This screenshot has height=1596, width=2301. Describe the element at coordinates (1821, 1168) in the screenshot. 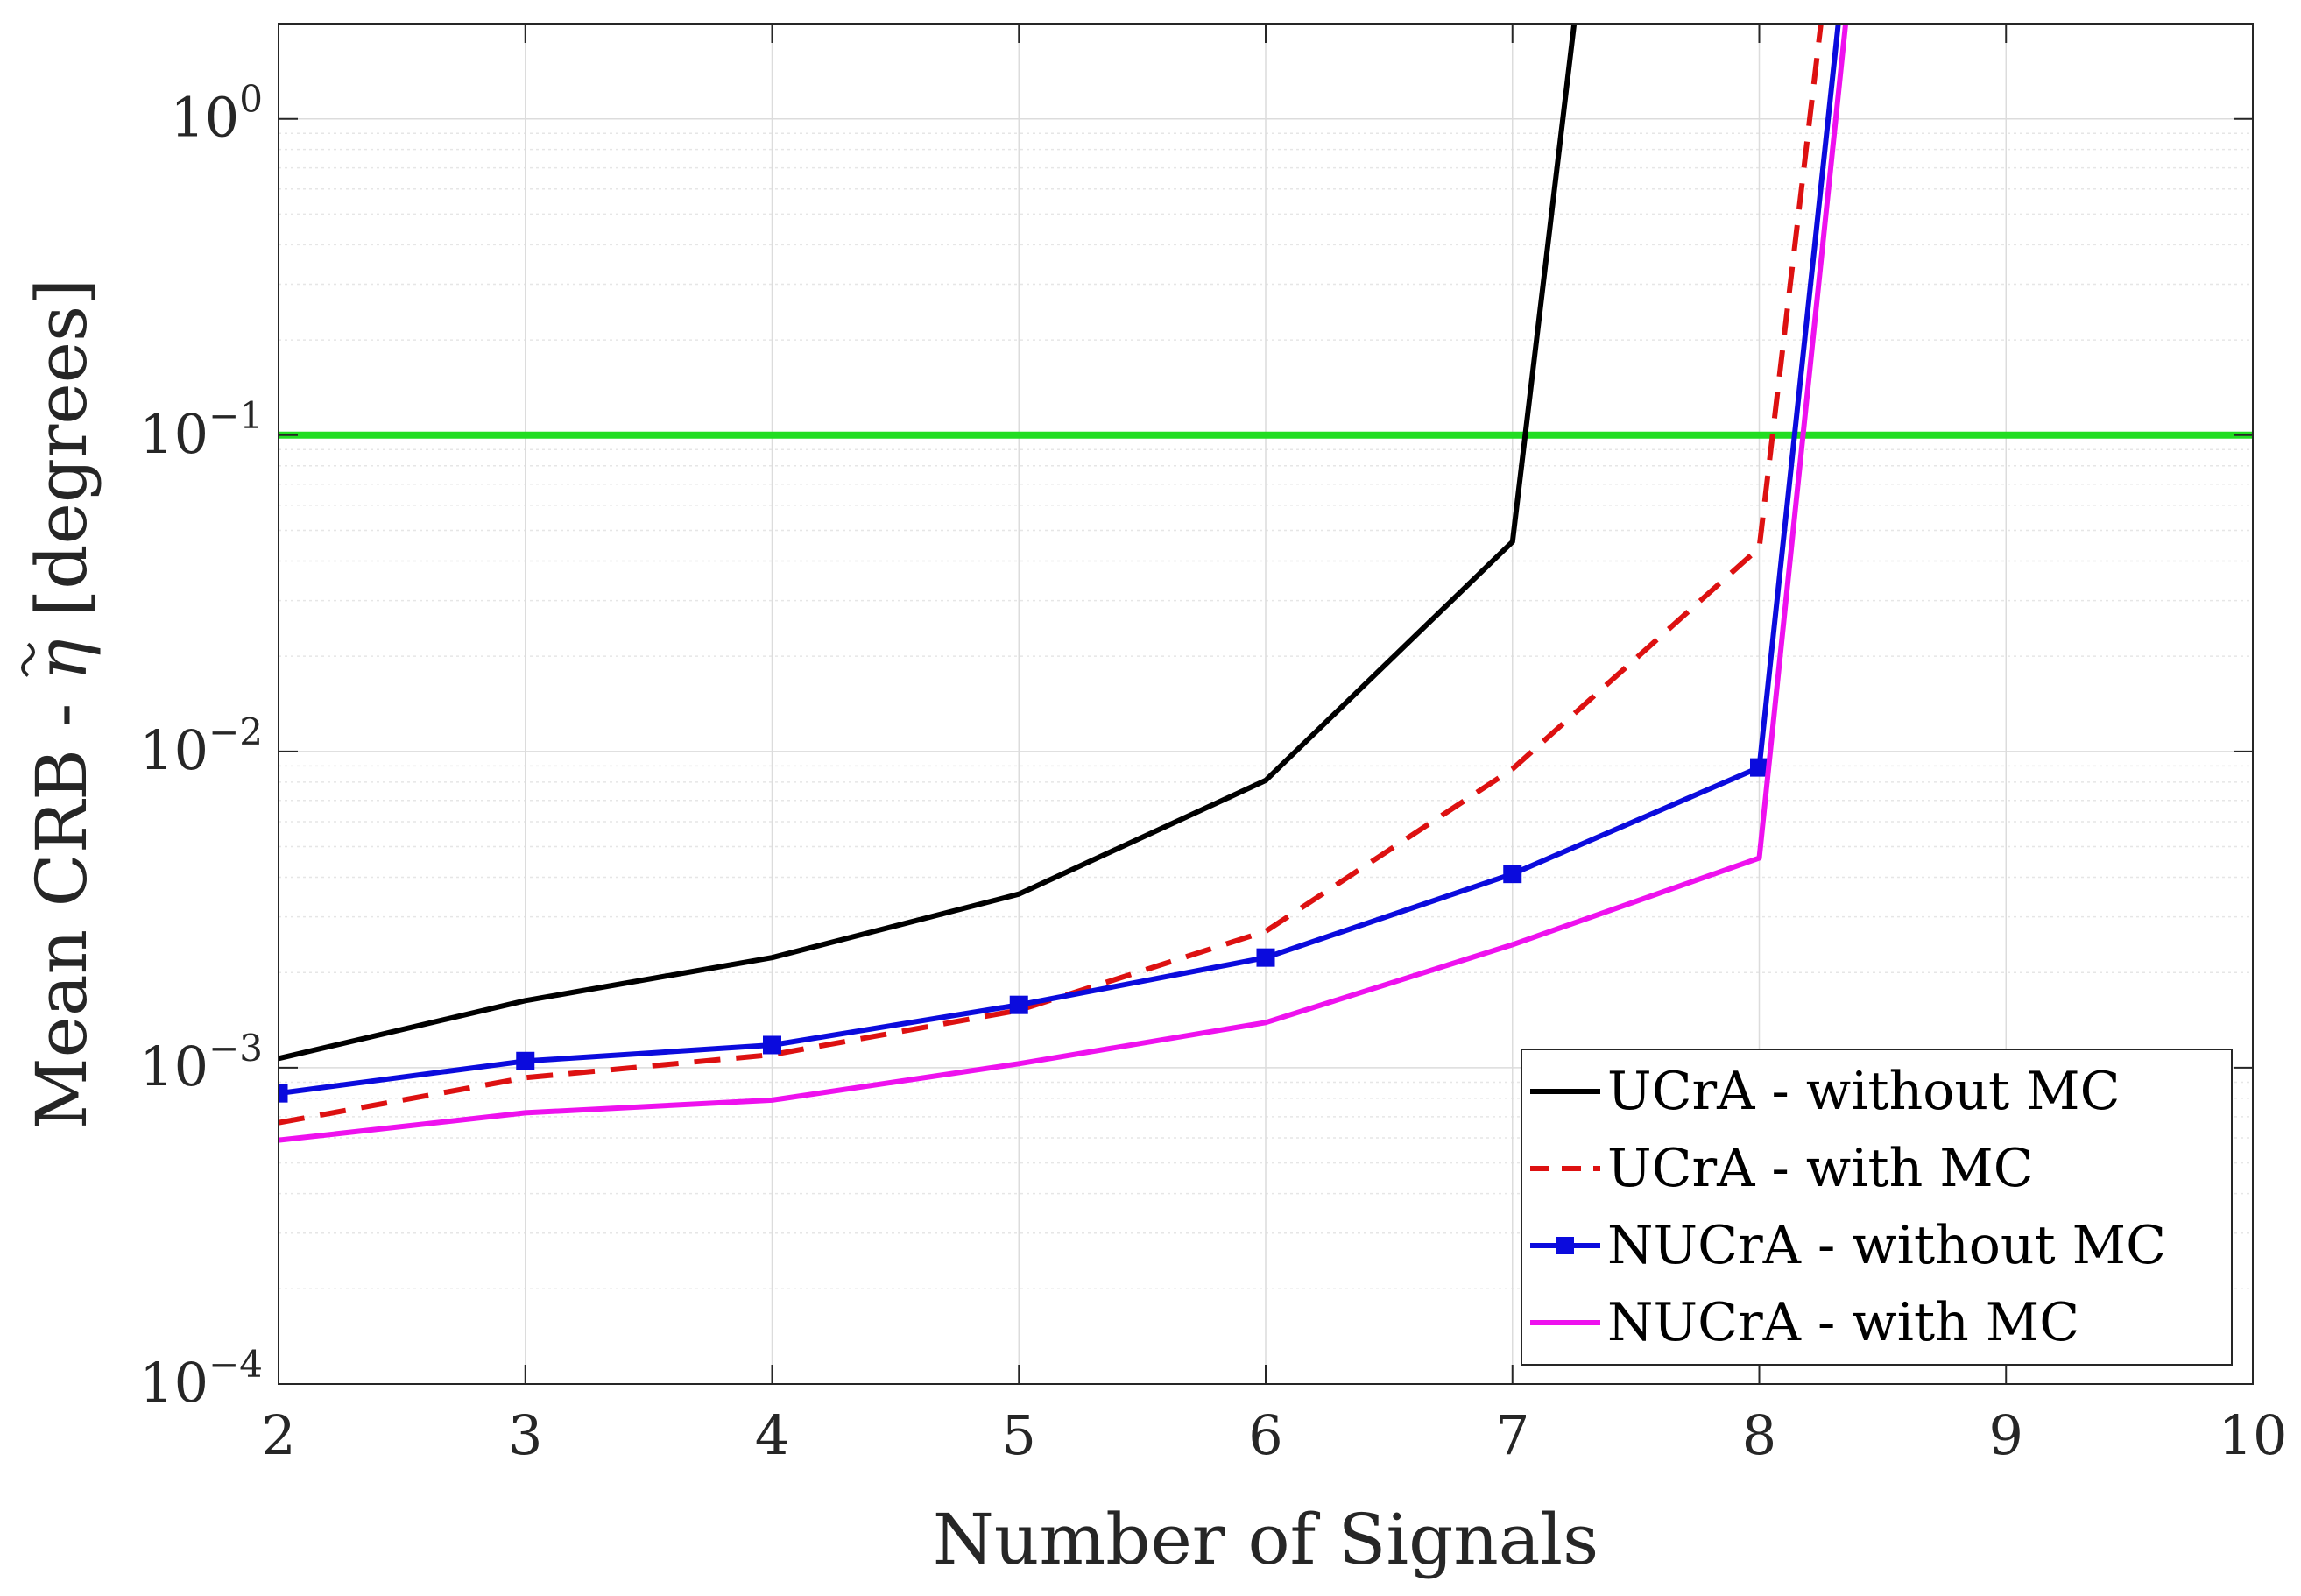

I see `legend-label-ucra-with-mc: UCrA - with MC` at that location.